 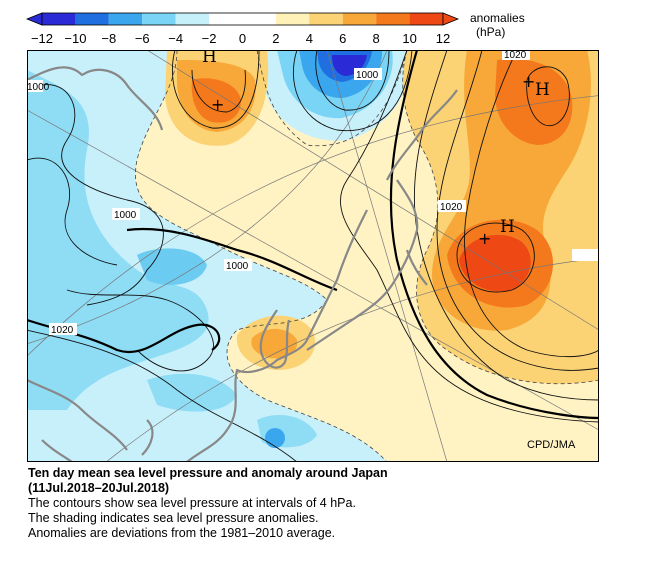 I want to click on colorbar-tick-label: 0, so click(x=242, y=38).